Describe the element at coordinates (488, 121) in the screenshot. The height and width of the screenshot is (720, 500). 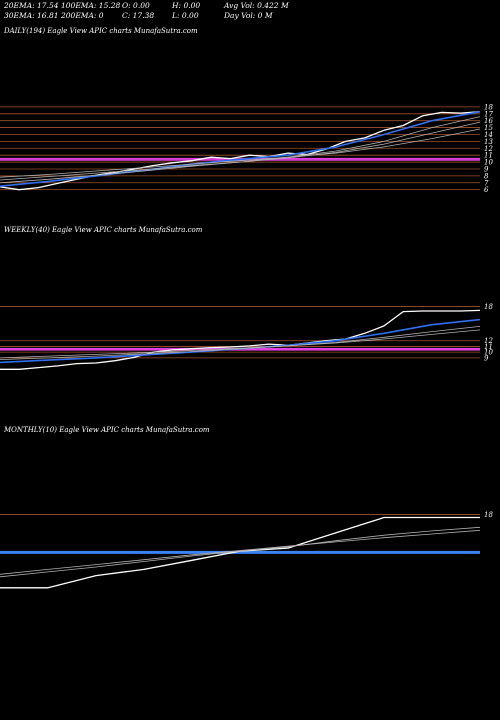
I see `y-tick-label-2: 16` at that location.